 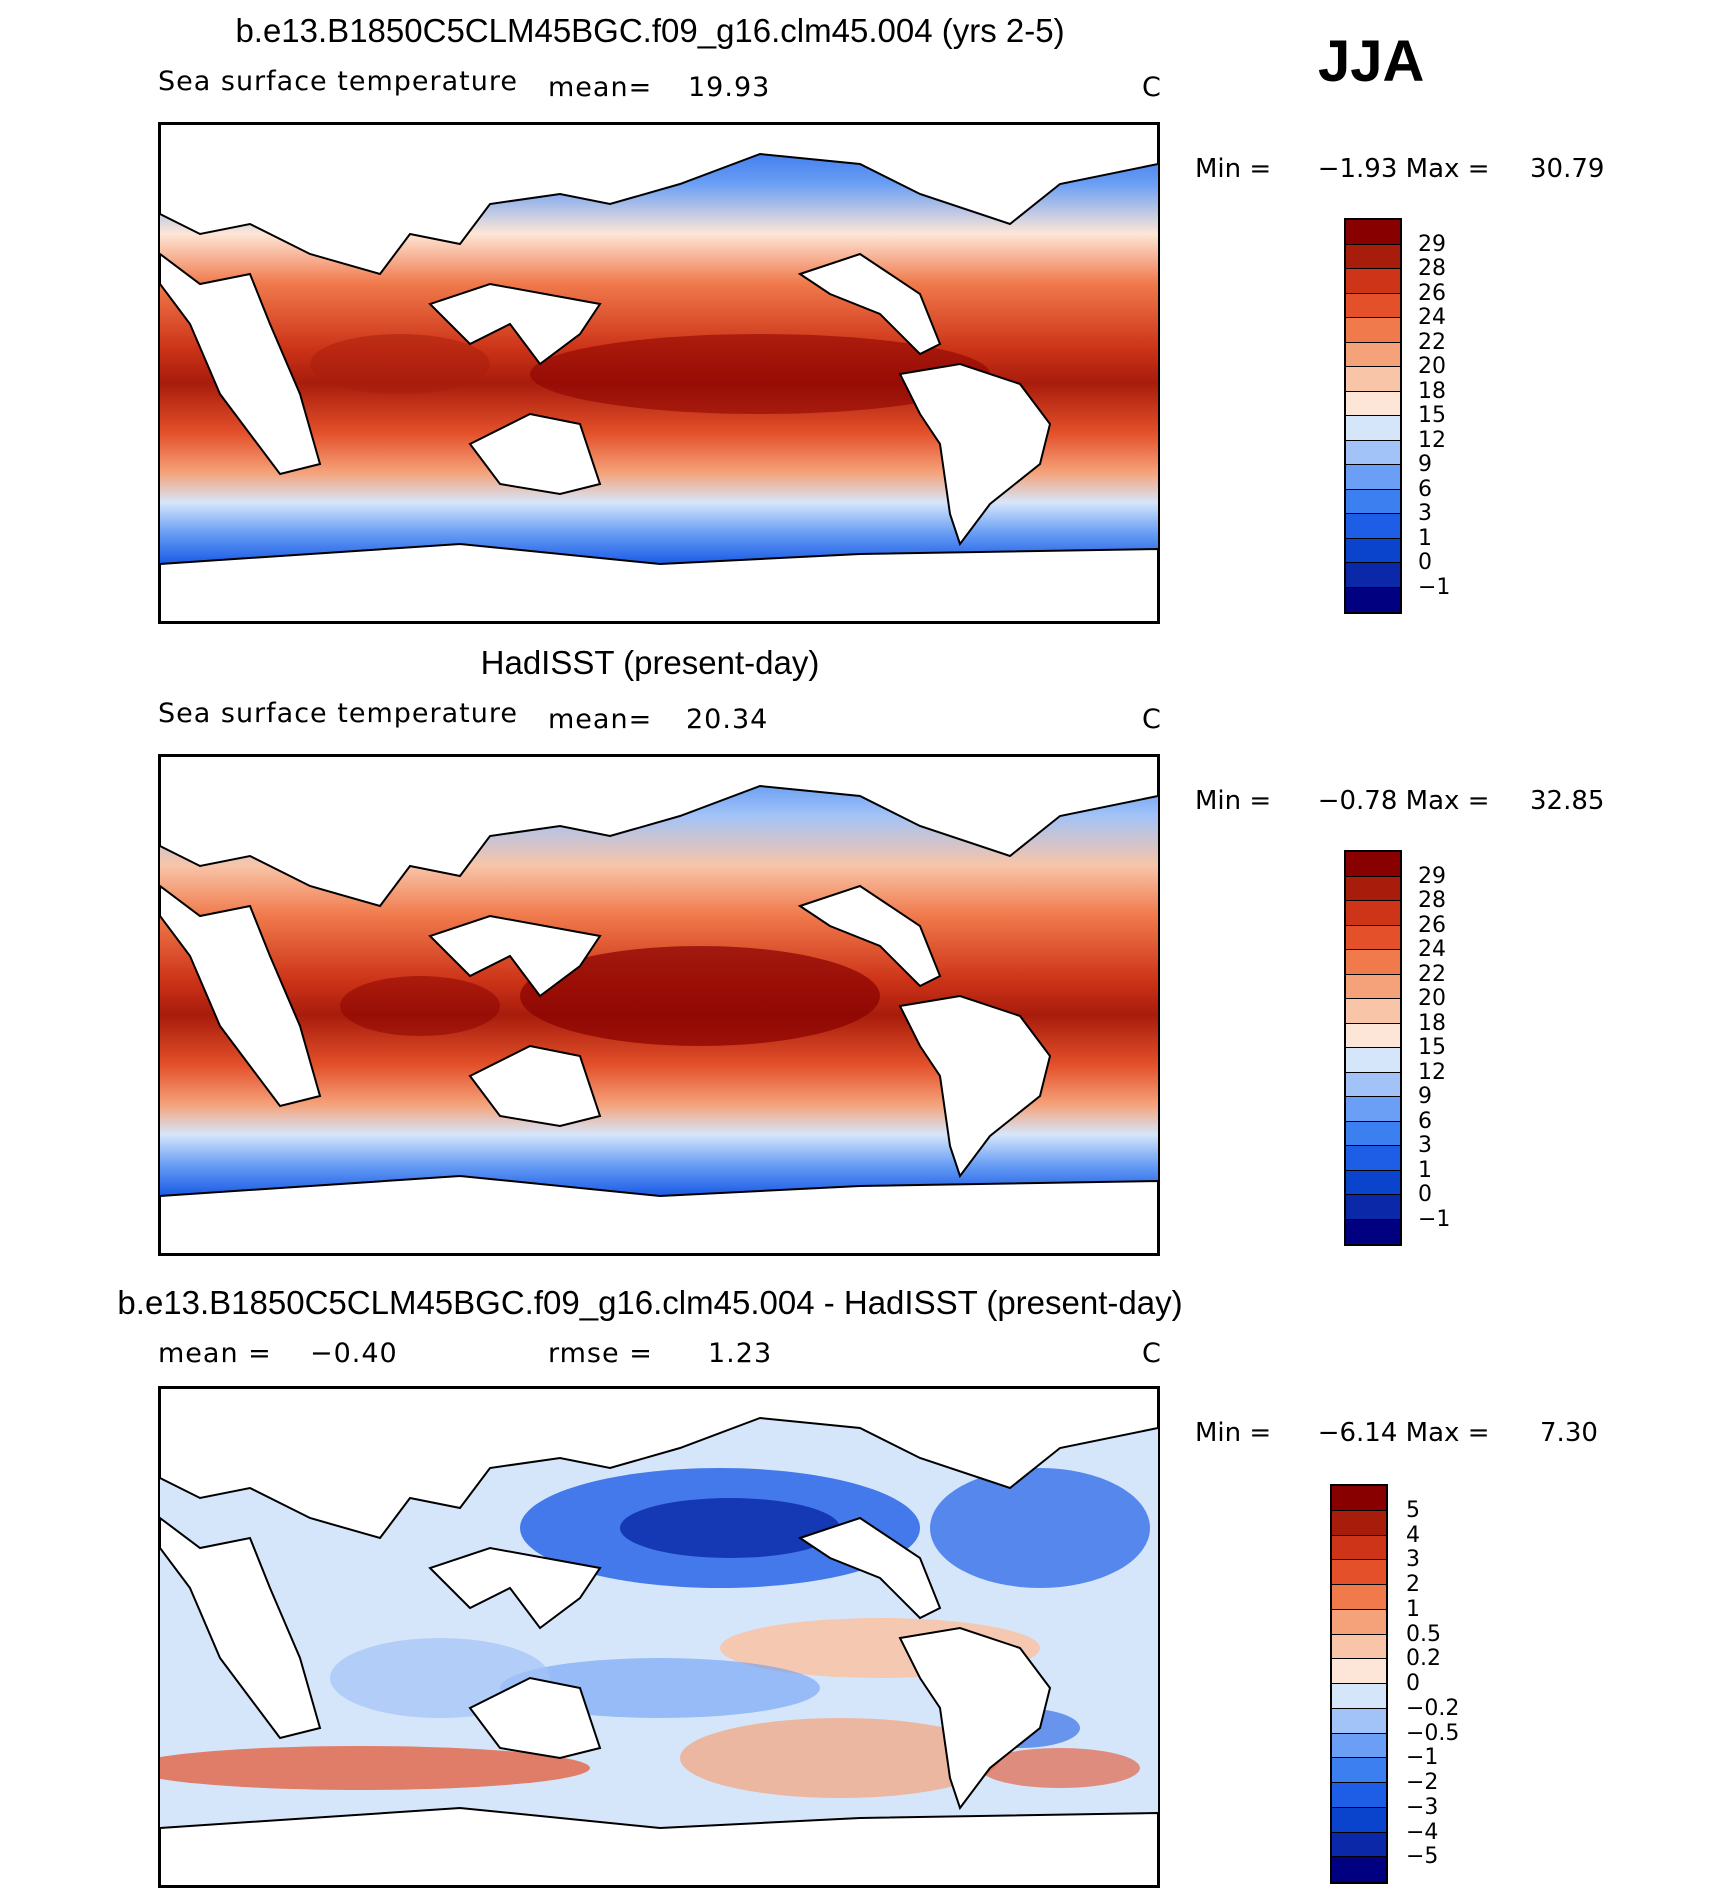 What do you see at coordinates (1433, 1733) in the screenshot?
I see `colorbar-tick-label: −0.5` at bounding box center [1433, 1733].